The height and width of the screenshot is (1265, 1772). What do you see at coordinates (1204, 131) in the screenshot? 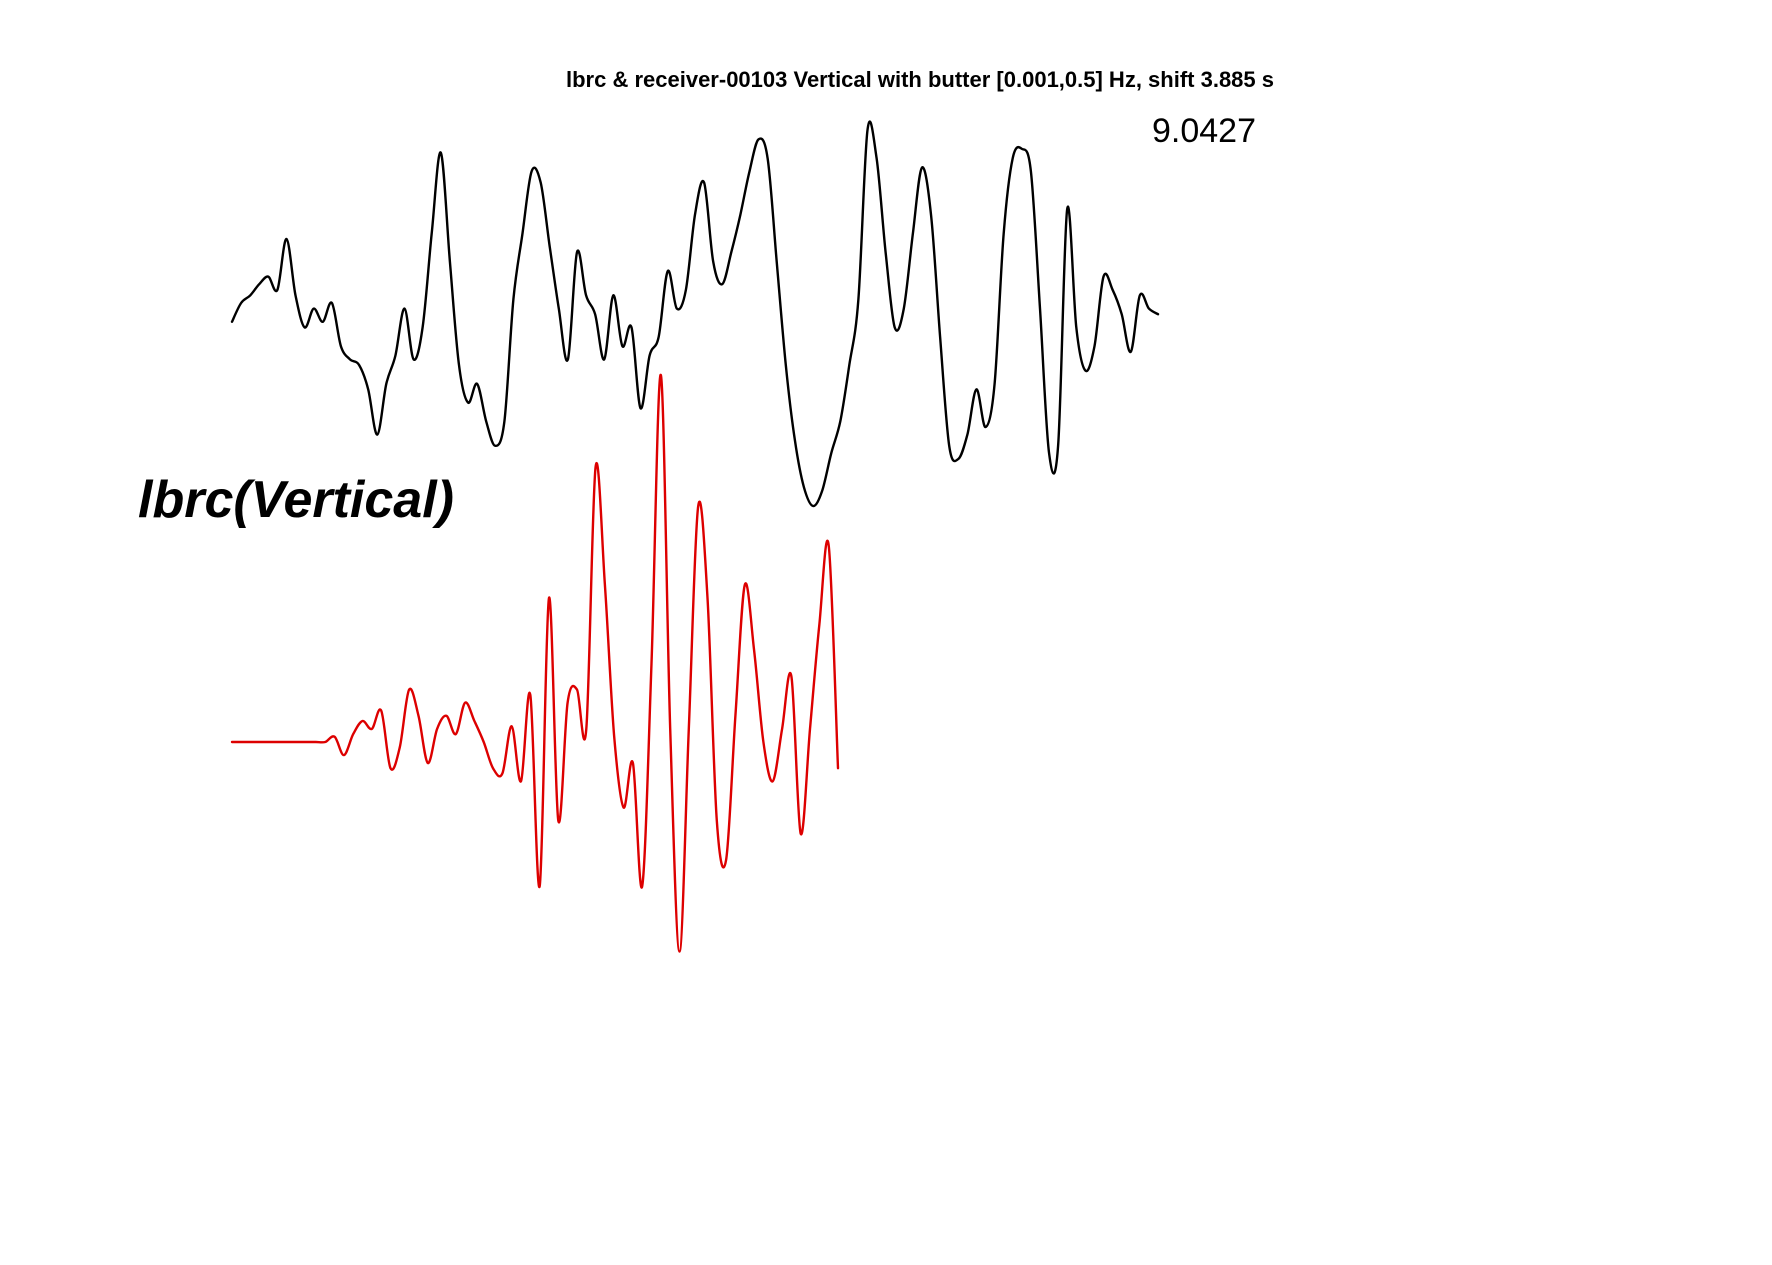
I see `misfit-value: 9.0427` at bounding box center [1204, 131].